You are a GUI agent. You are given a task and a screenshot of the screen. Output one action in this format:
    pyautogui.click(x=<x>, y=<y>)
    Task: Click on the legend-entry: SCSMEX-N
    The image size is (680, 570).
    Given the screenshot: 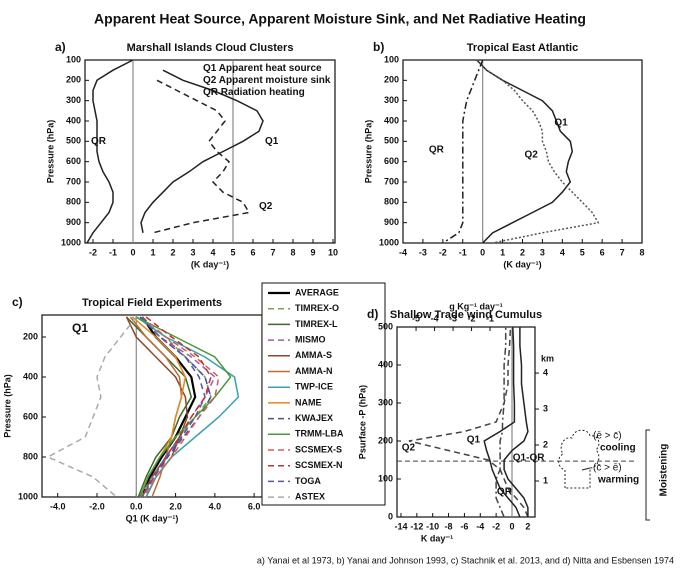 What is the action you would take?
    pyautogui.click(x=319, y=465)
    